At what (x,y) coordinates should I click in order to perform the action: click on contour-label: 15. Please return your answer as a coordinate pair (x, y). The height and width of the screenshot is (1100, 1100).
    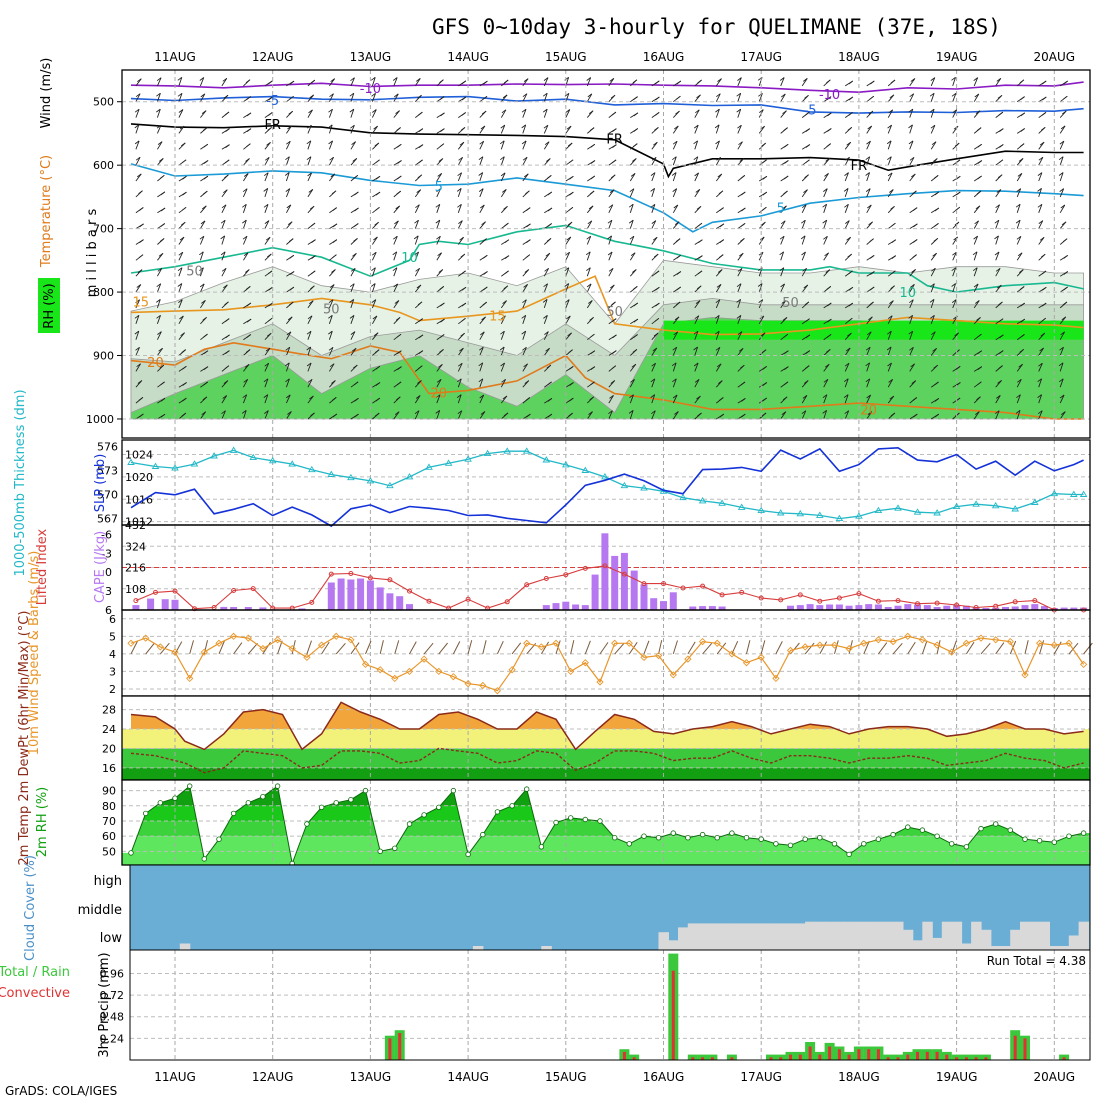
    Looking at the image, I should click on (497, 317).